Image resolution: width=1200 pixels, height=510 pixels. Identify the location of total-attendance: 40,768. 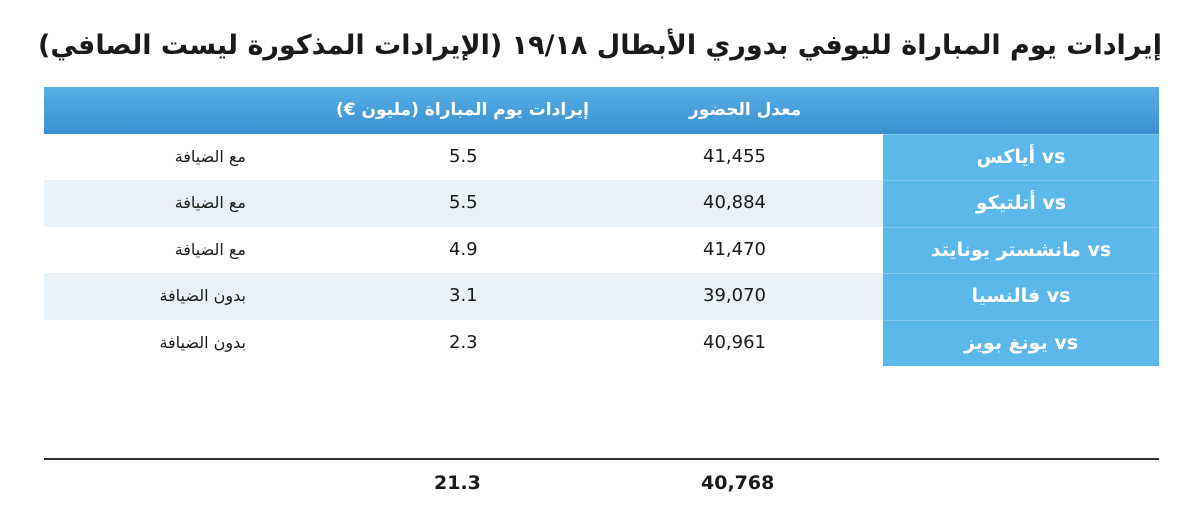
(738, 483).